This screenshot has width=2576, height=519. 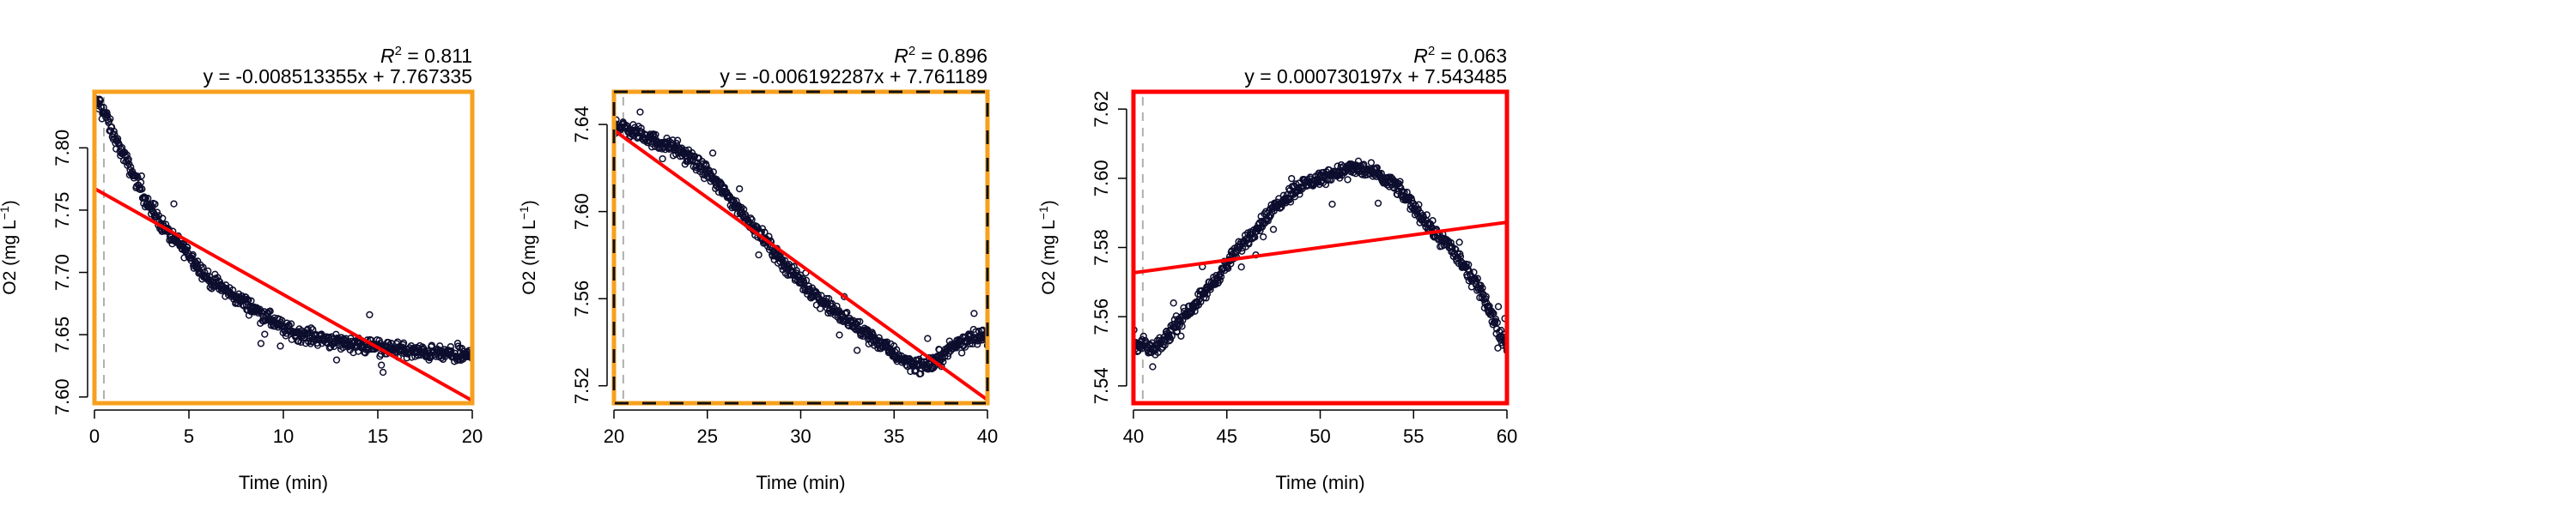 I want to click on x-axis: 0 5 10 15 20 Time (min), so click(x=286, y=451).